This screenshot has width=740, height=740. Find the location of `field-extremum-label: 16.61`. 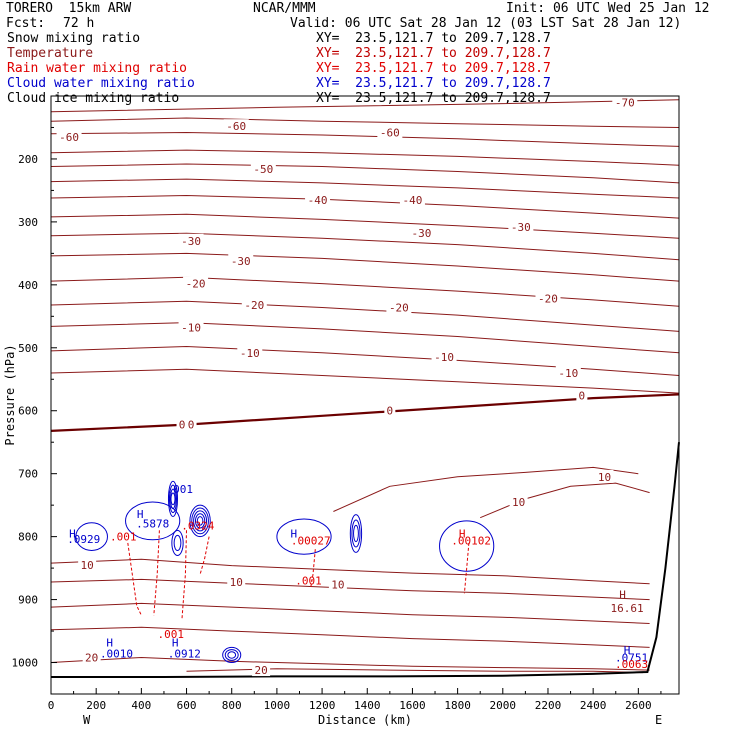

field-extremum-label: 16.61 is located at coordinates (626, 608).